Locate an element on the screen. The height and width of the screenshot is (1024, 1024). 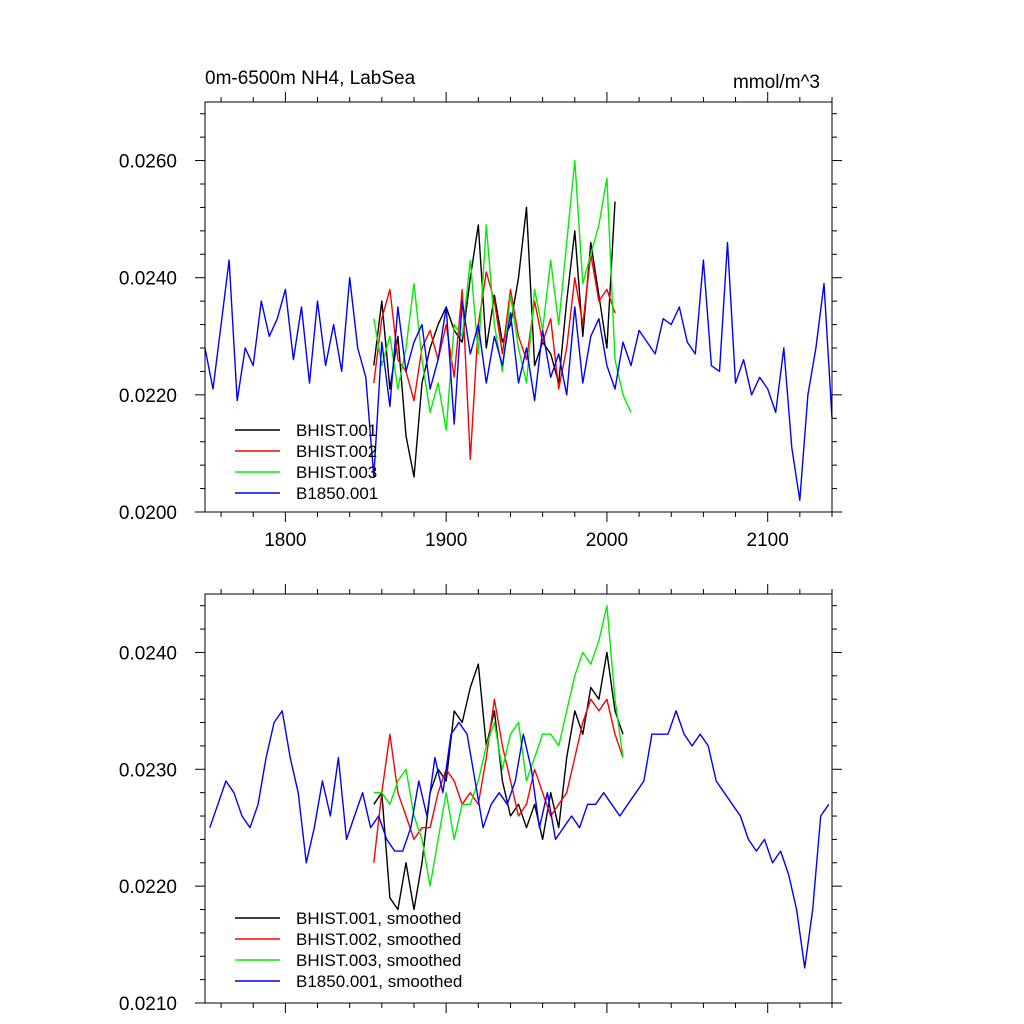
legend-label: BHIST.001, smoothed is located at coordinates (378, 918).